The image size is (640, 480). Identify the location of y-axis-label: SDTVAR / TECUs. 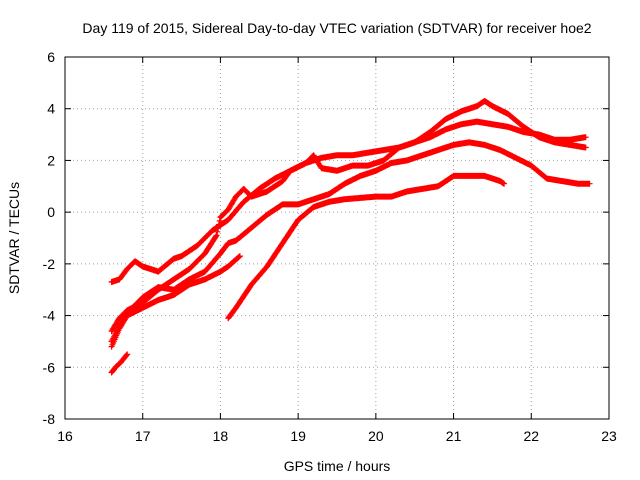
(14, 238).